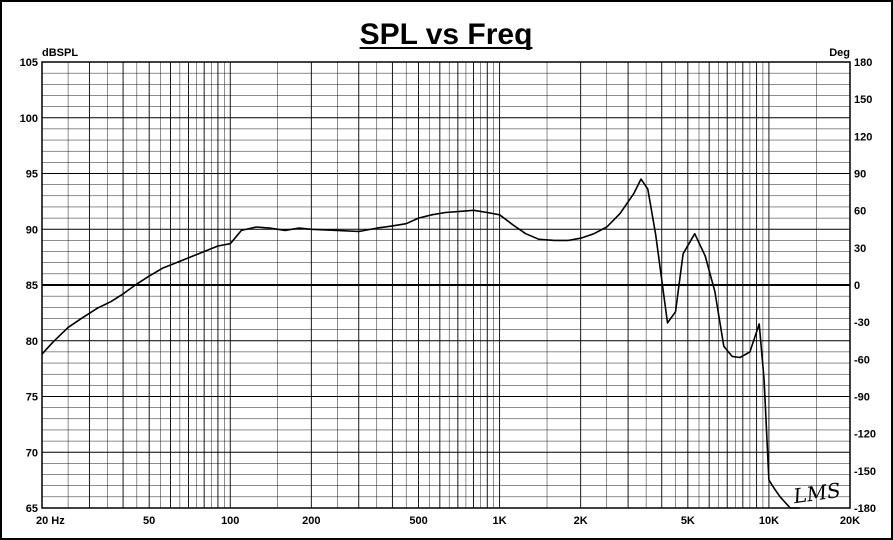 The width and height of the screenshot is (893, 540). What do you see at coordinates (816, 493) in the screenshot?
I see `signature-lms: LMS` at bounding box center [816, 493].